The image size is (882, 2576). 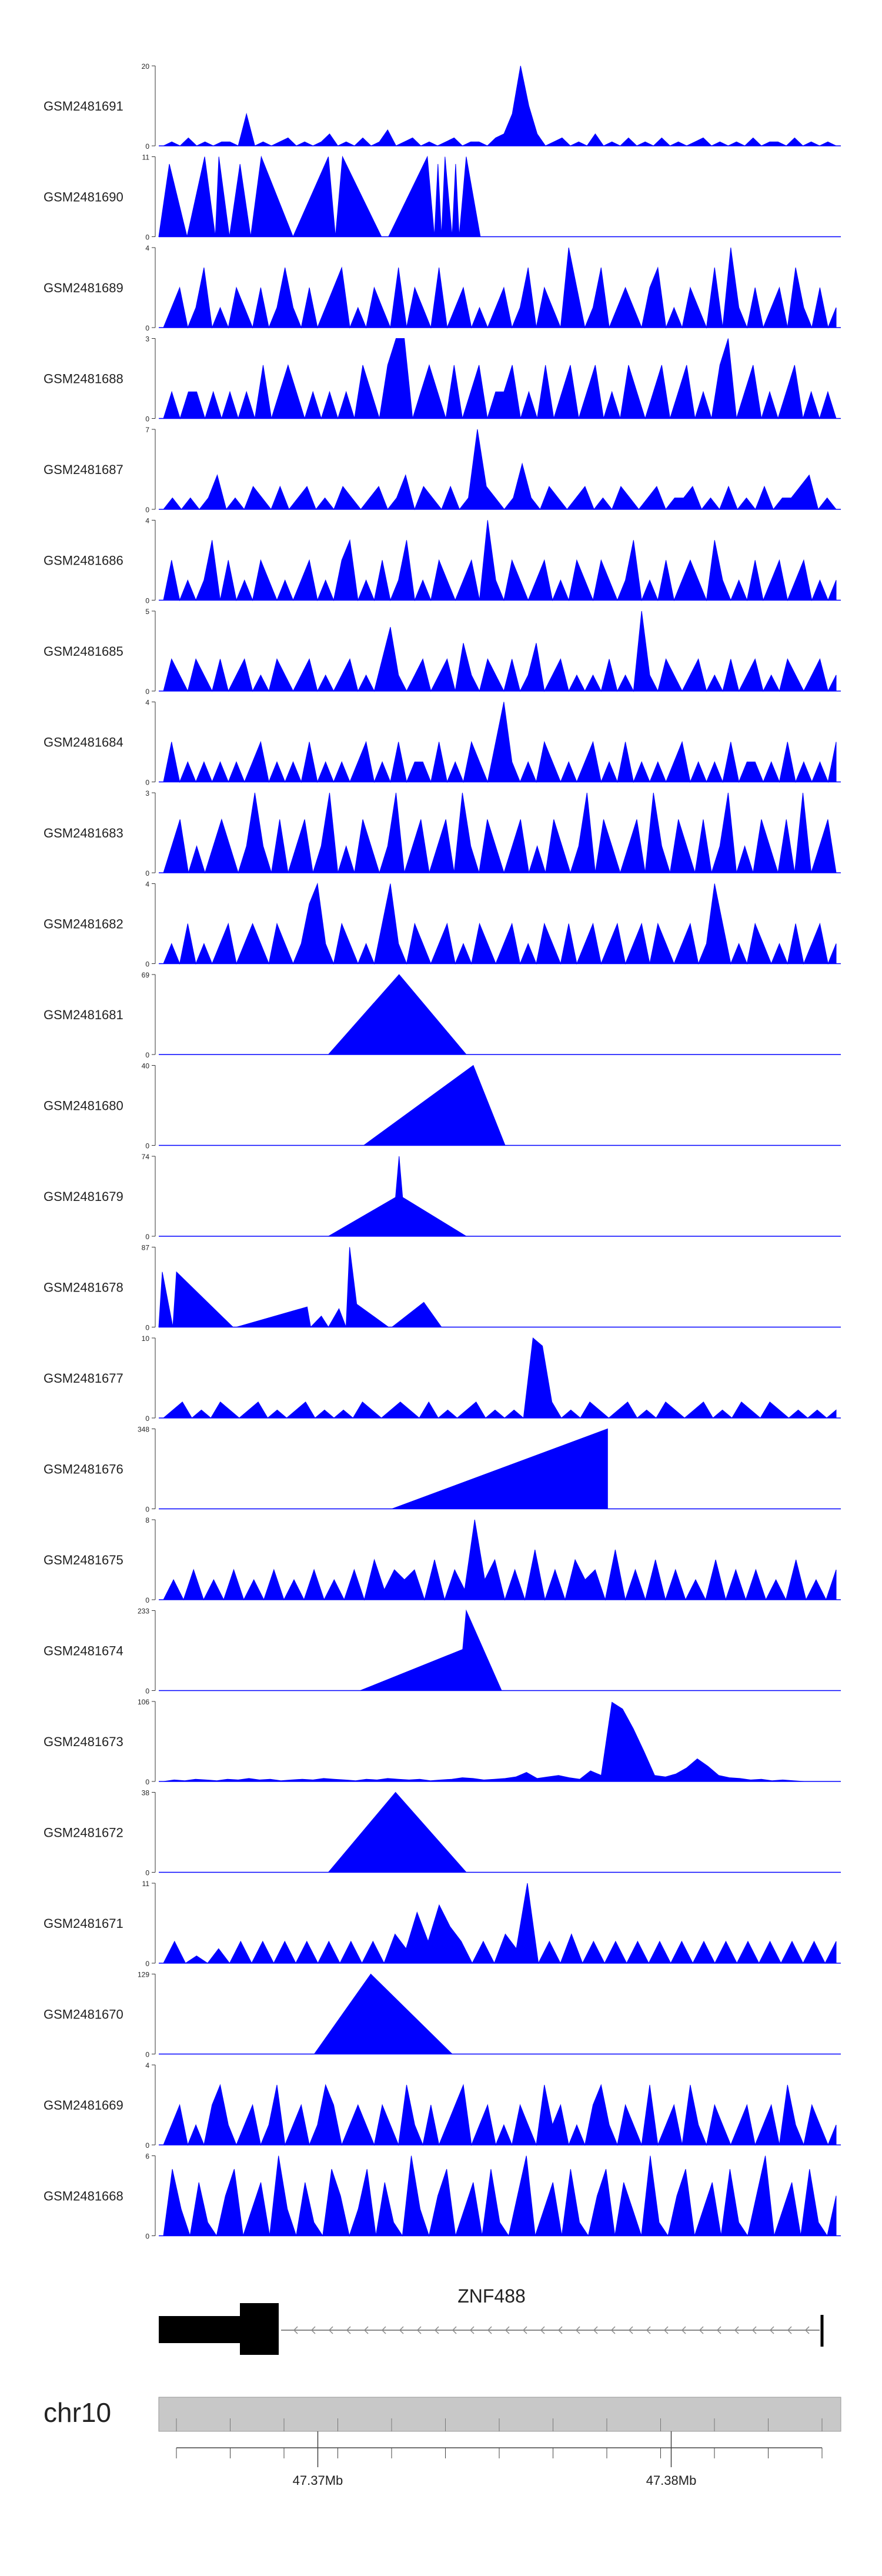 What do you see at coordinates (146, 1793) in the screenshot?
I see `y-tick-label-max: 38` at bounding box center [146, 1793].